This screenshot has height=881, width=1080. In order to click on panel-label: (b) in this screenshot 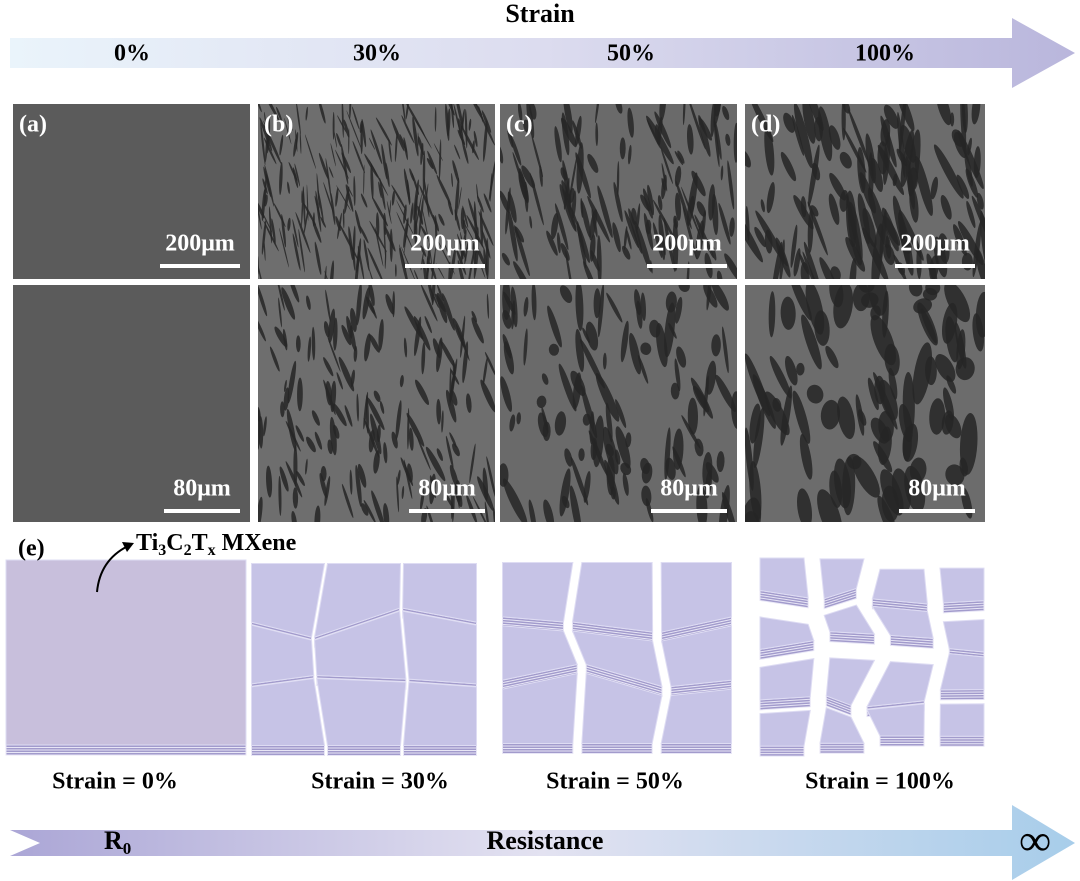, I will do `click(278, 125)`.